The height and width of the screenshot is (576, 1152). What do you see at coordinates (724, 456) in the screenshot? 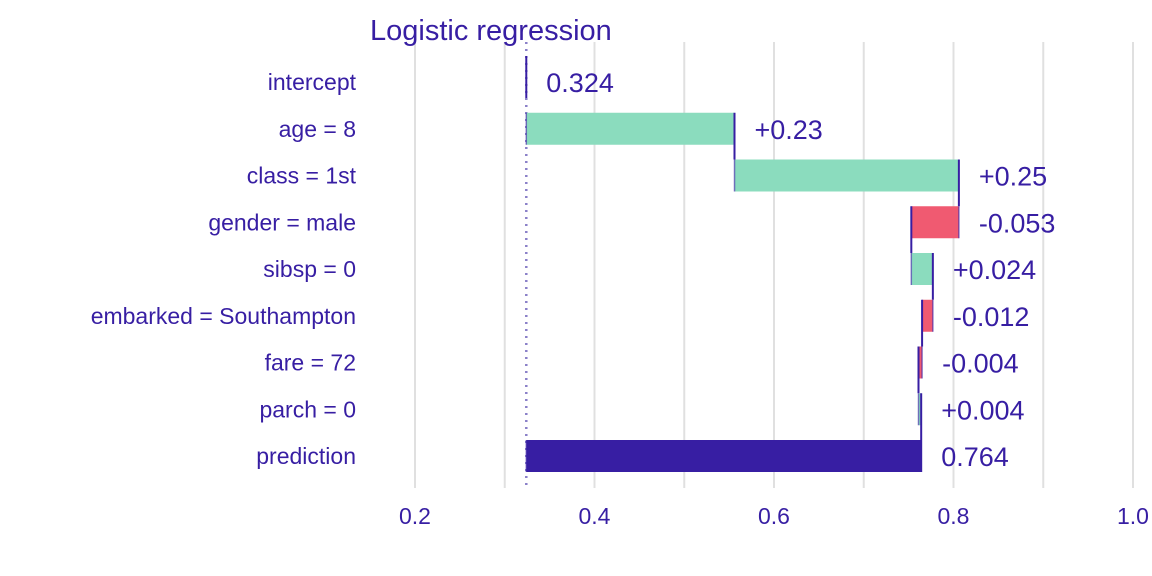
I see `bar-prediction` at bounding box center [724, 456].